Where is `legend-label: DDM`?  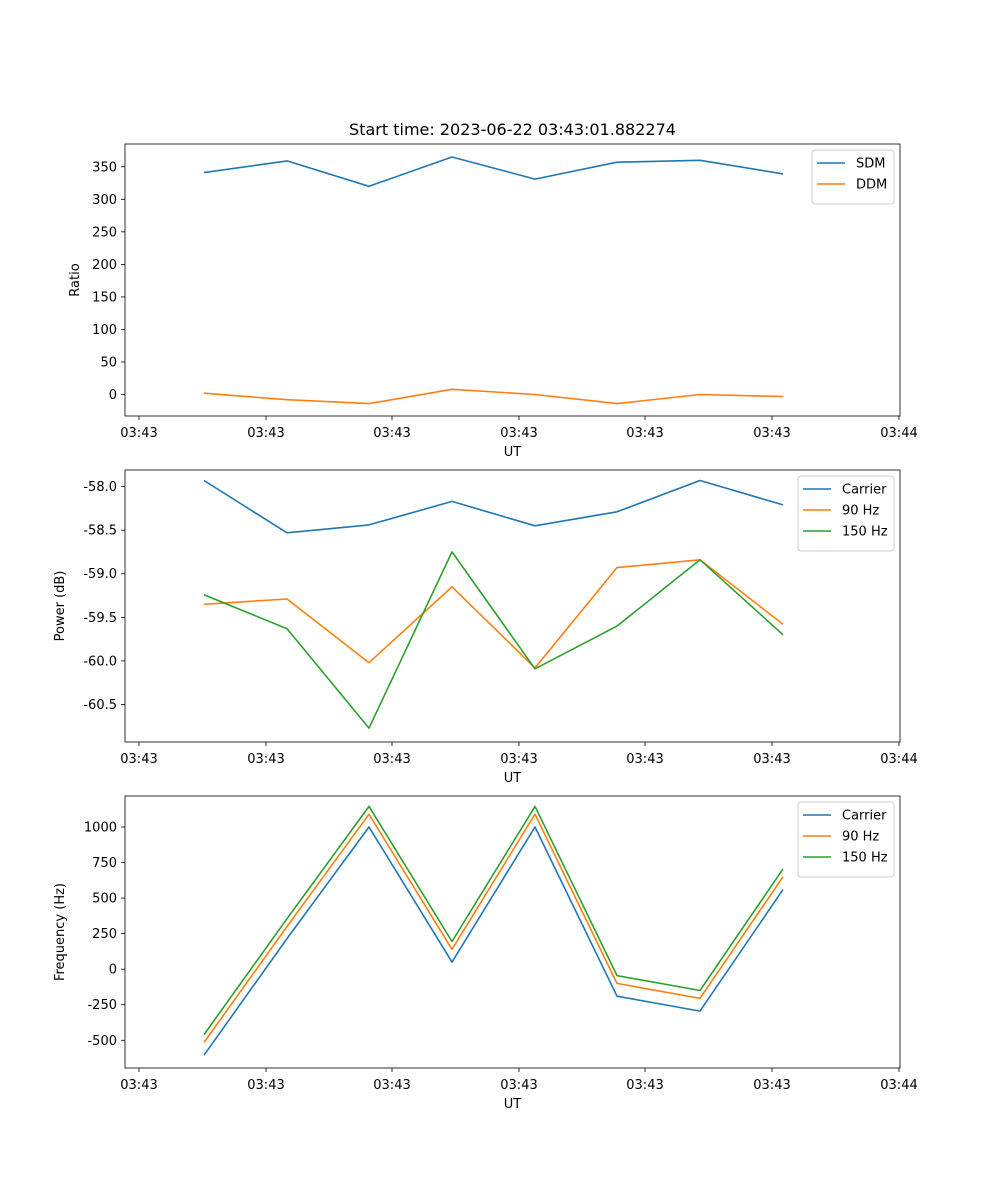
legend-label: DDM is located at coordinates (871, 185).